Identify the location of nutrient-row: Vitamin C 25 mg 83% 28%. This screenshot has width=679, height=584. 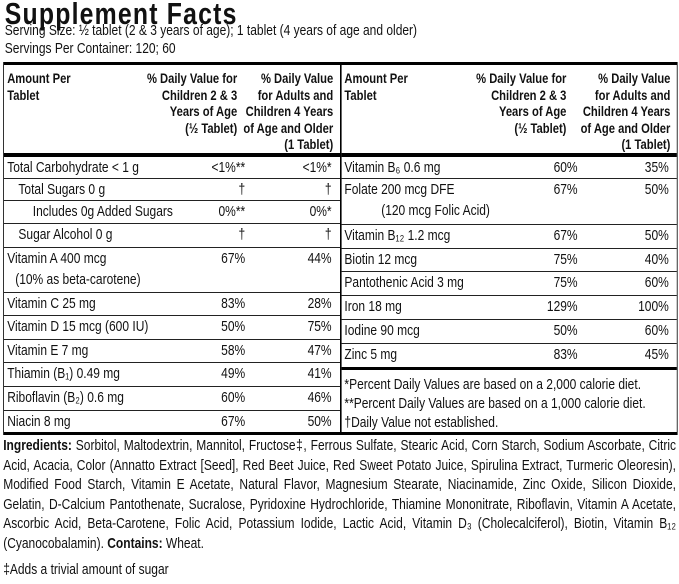
(172, 304).